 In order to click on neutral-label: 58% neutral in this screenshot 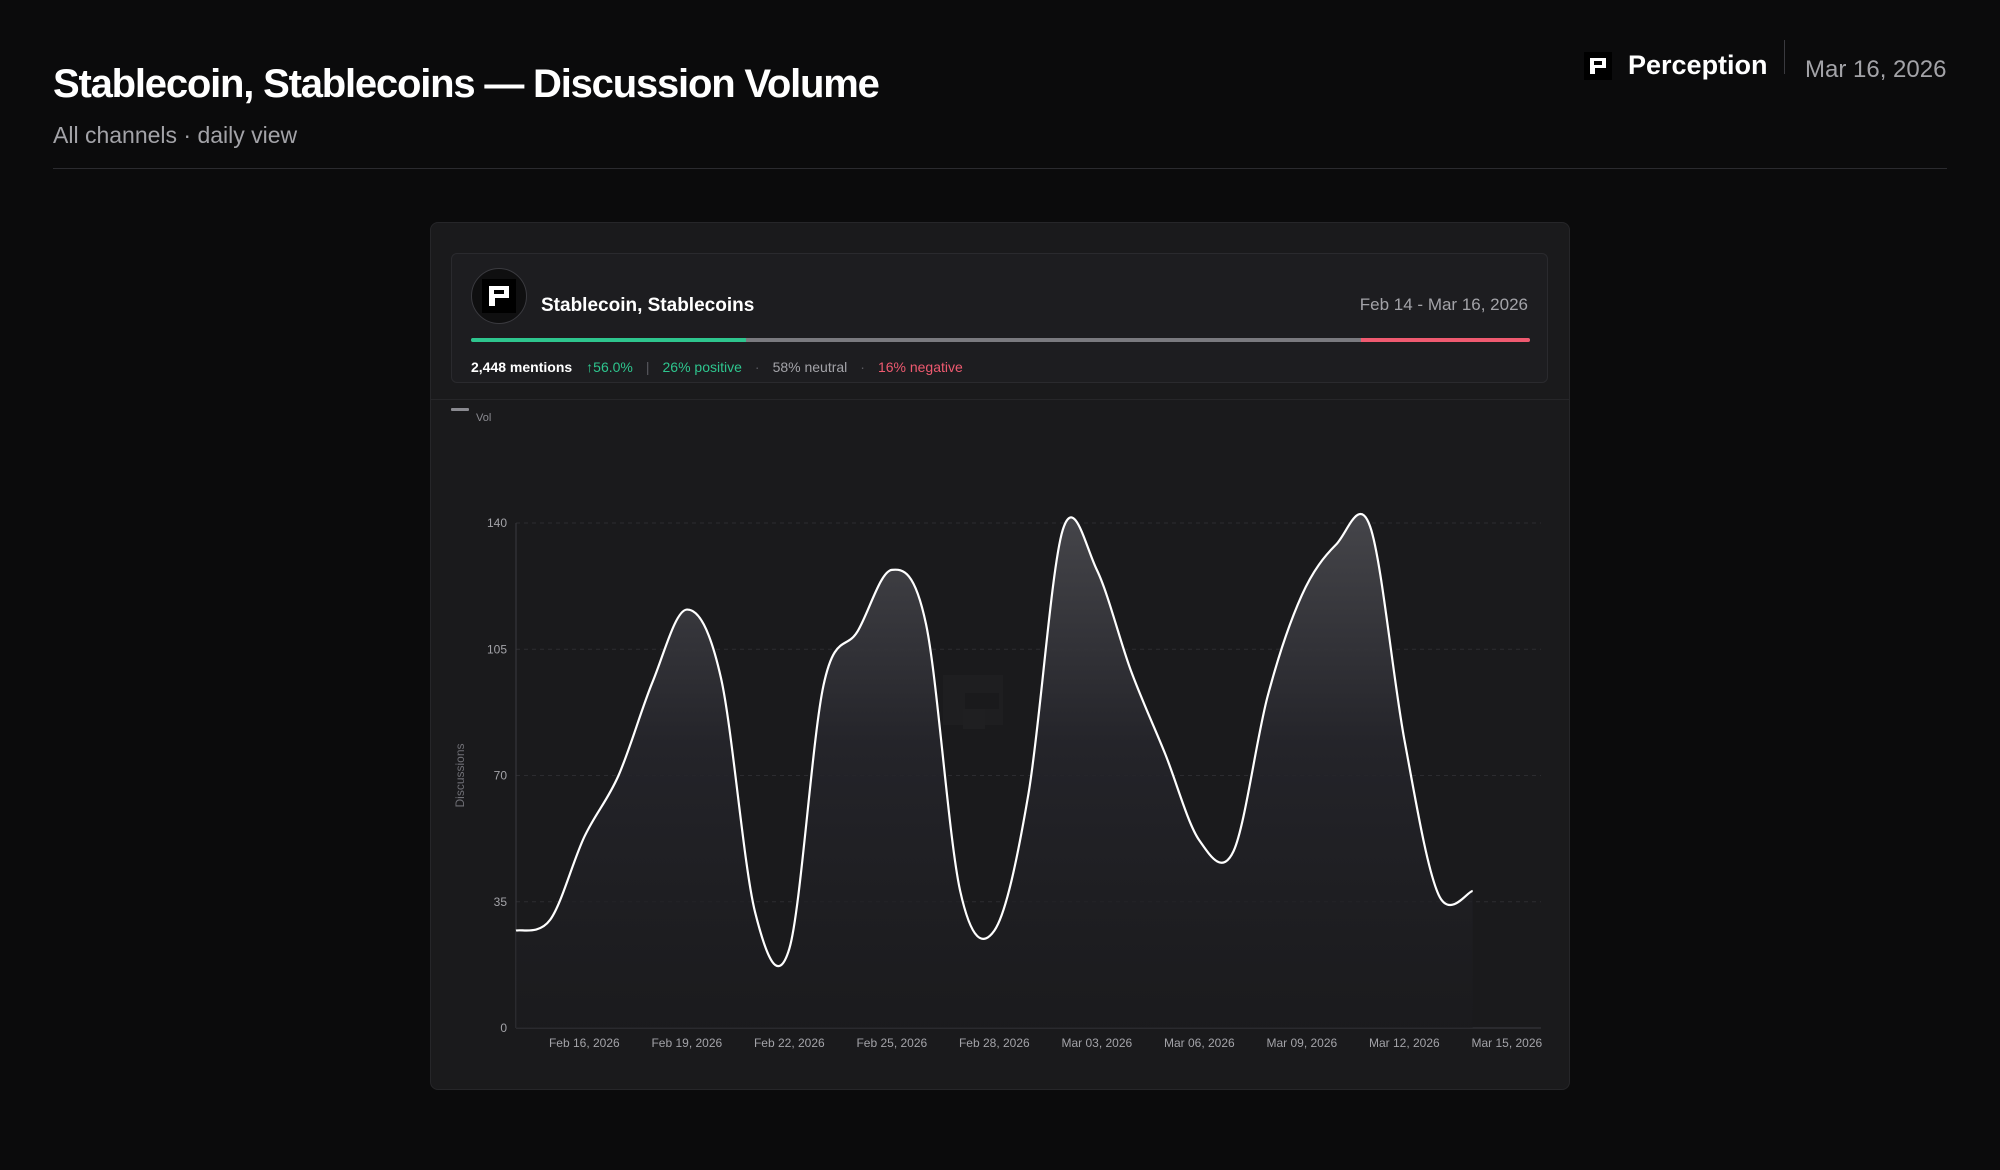, I will do `click(810, 367)`.